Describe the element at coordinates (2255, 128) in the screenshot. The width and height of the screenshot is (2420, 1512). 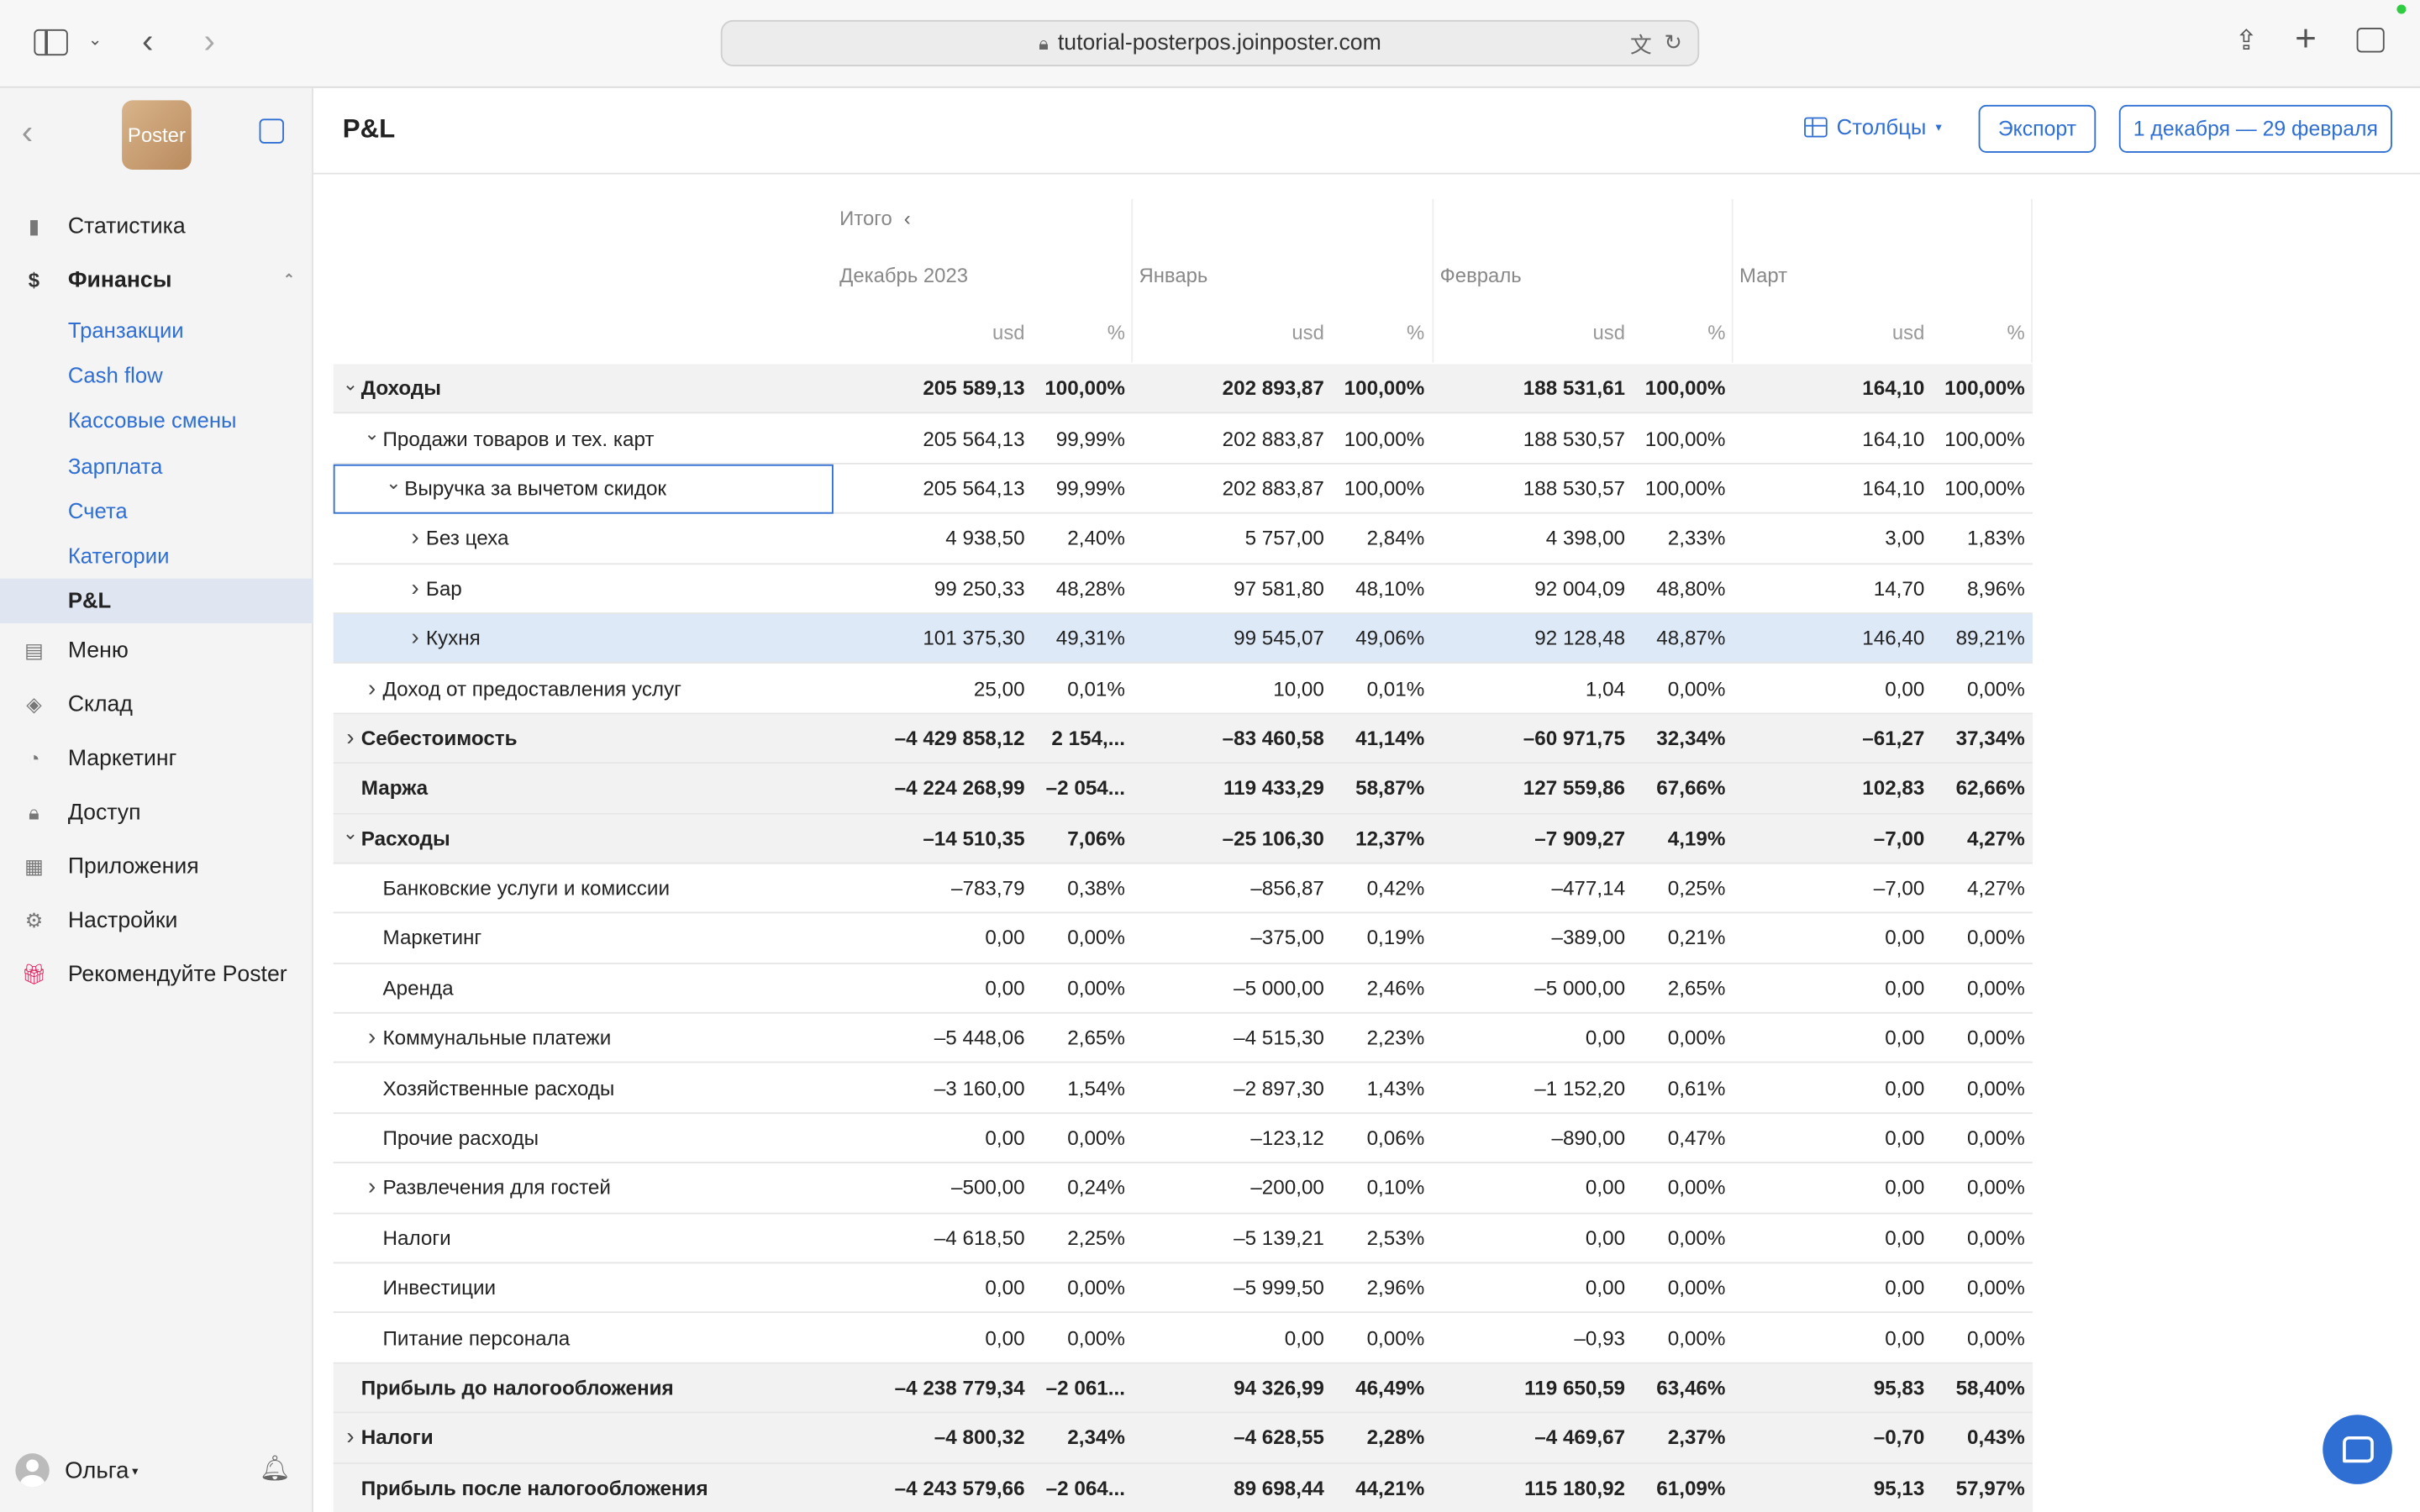
I see `date-range-button: 1 декабря — 29 февраля` at that location.